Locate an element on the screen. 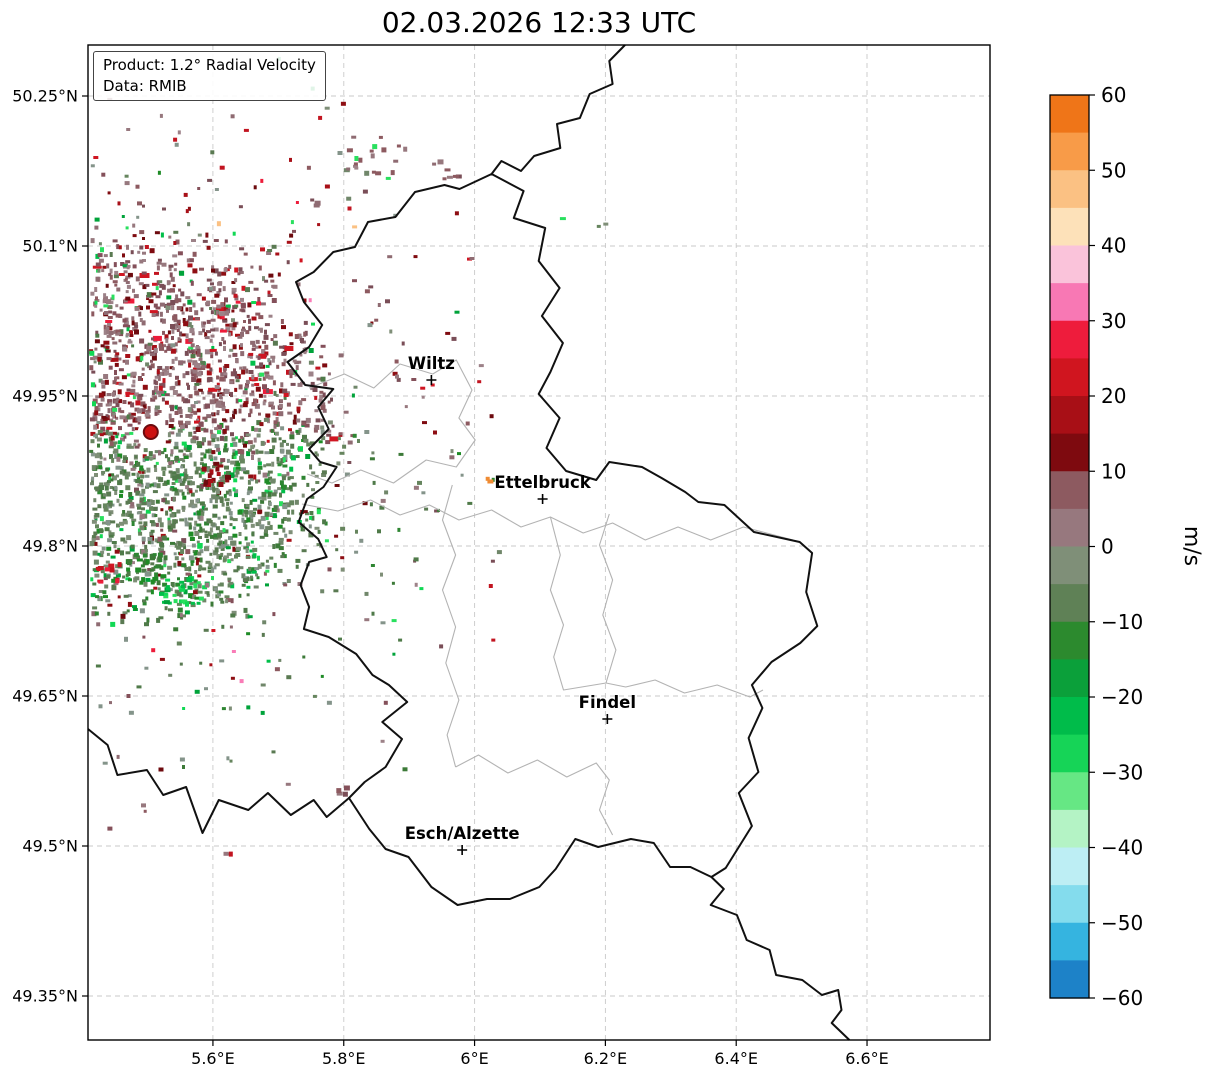 This screenshot has width=1207, height=1081. y-tick-label: 49.95°N is located at coordinates (45, 396).